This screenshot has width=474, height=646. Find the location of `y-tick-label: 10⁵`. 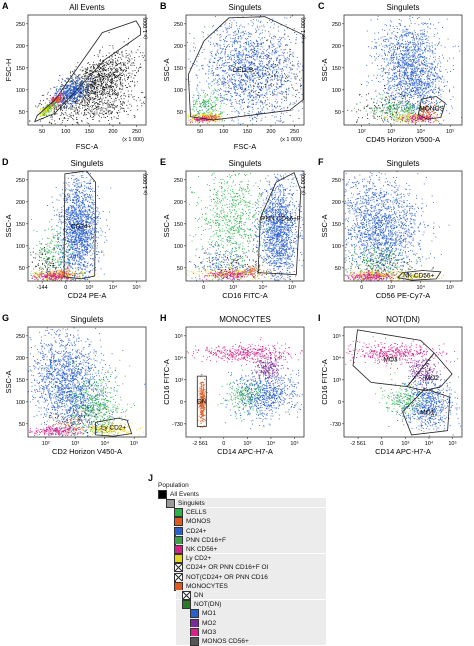

y-tick-label: 10⁵ is located at coordinates (337, 336).